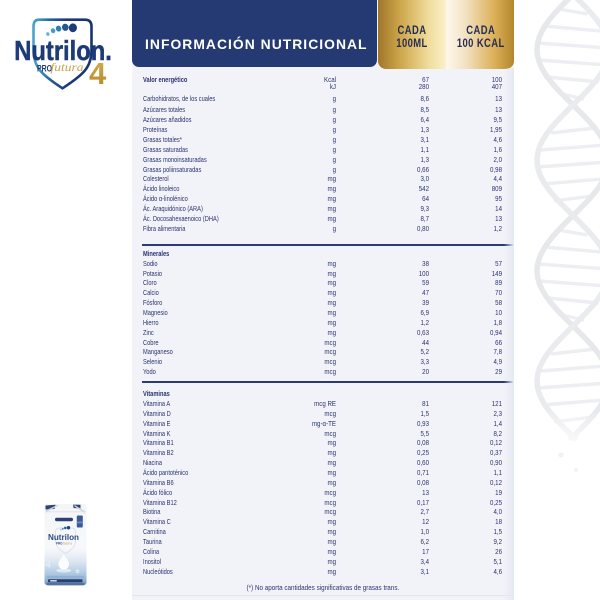  I want to click on svg-text: Nutrilon., so click(63, 50).